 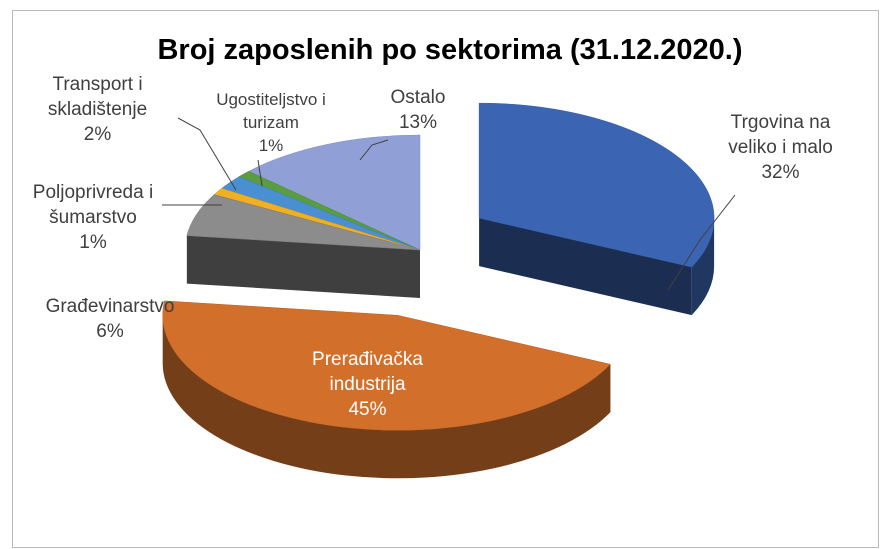 What do you see at coordinates (110, 331) in the screenshot?
I see `value-label: 6%` at bounding box center [110, 331].